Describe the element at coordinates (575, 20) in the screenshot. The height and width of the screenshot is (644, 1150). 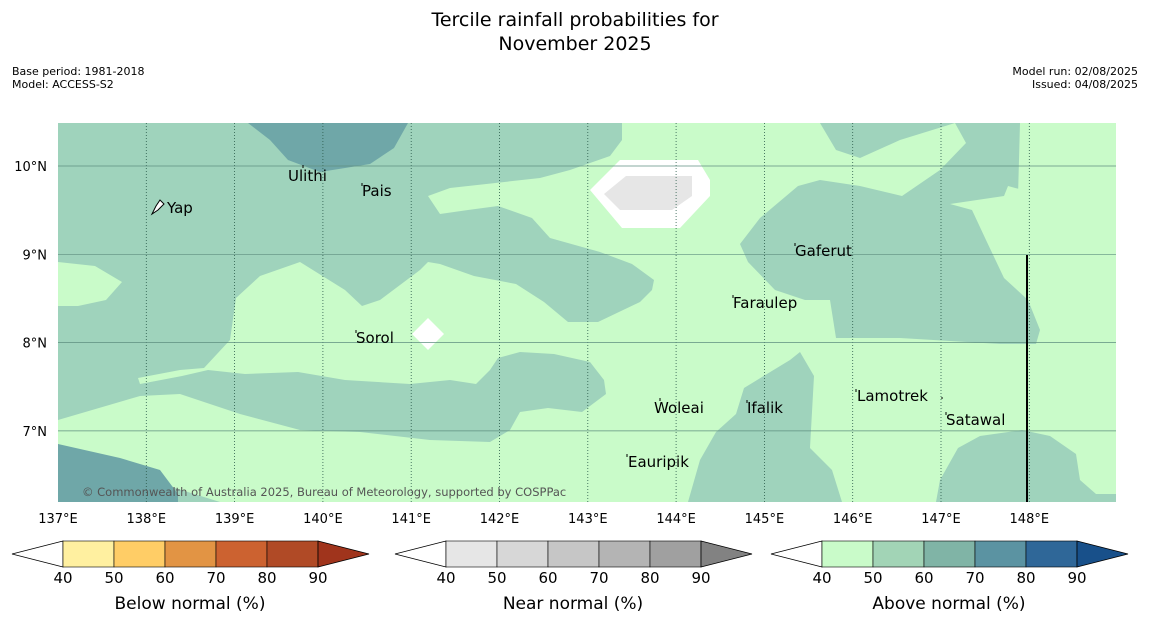
I see `title-line-1: Tercile rainfall probabilities for` at that location.